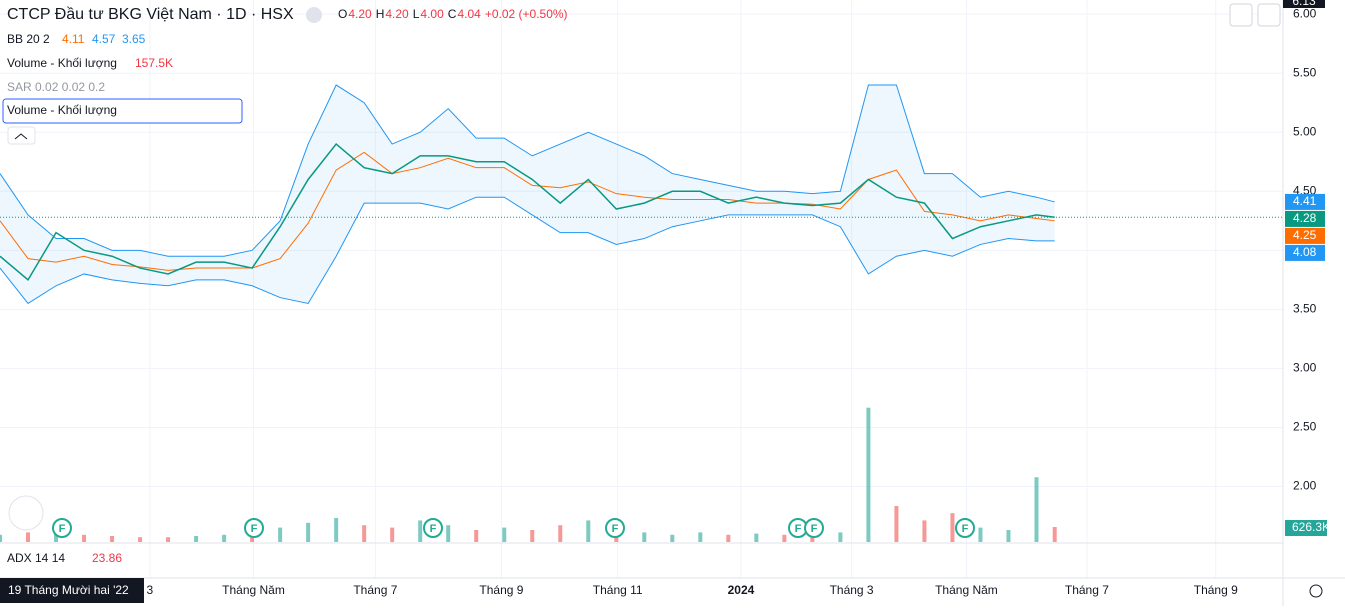  Describe the element at coordinates (1305, 368) in the screenshot. I see `y-tick-label: 3.00` at that location.